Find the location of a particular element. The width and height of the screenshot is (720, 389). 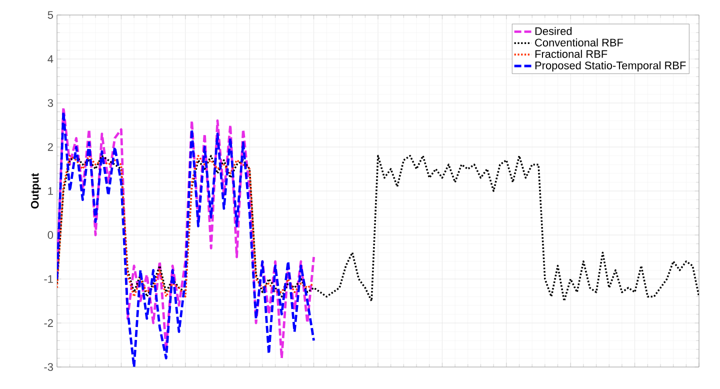

legend-label: Fractional RBF is located at coordinates (571, 54).